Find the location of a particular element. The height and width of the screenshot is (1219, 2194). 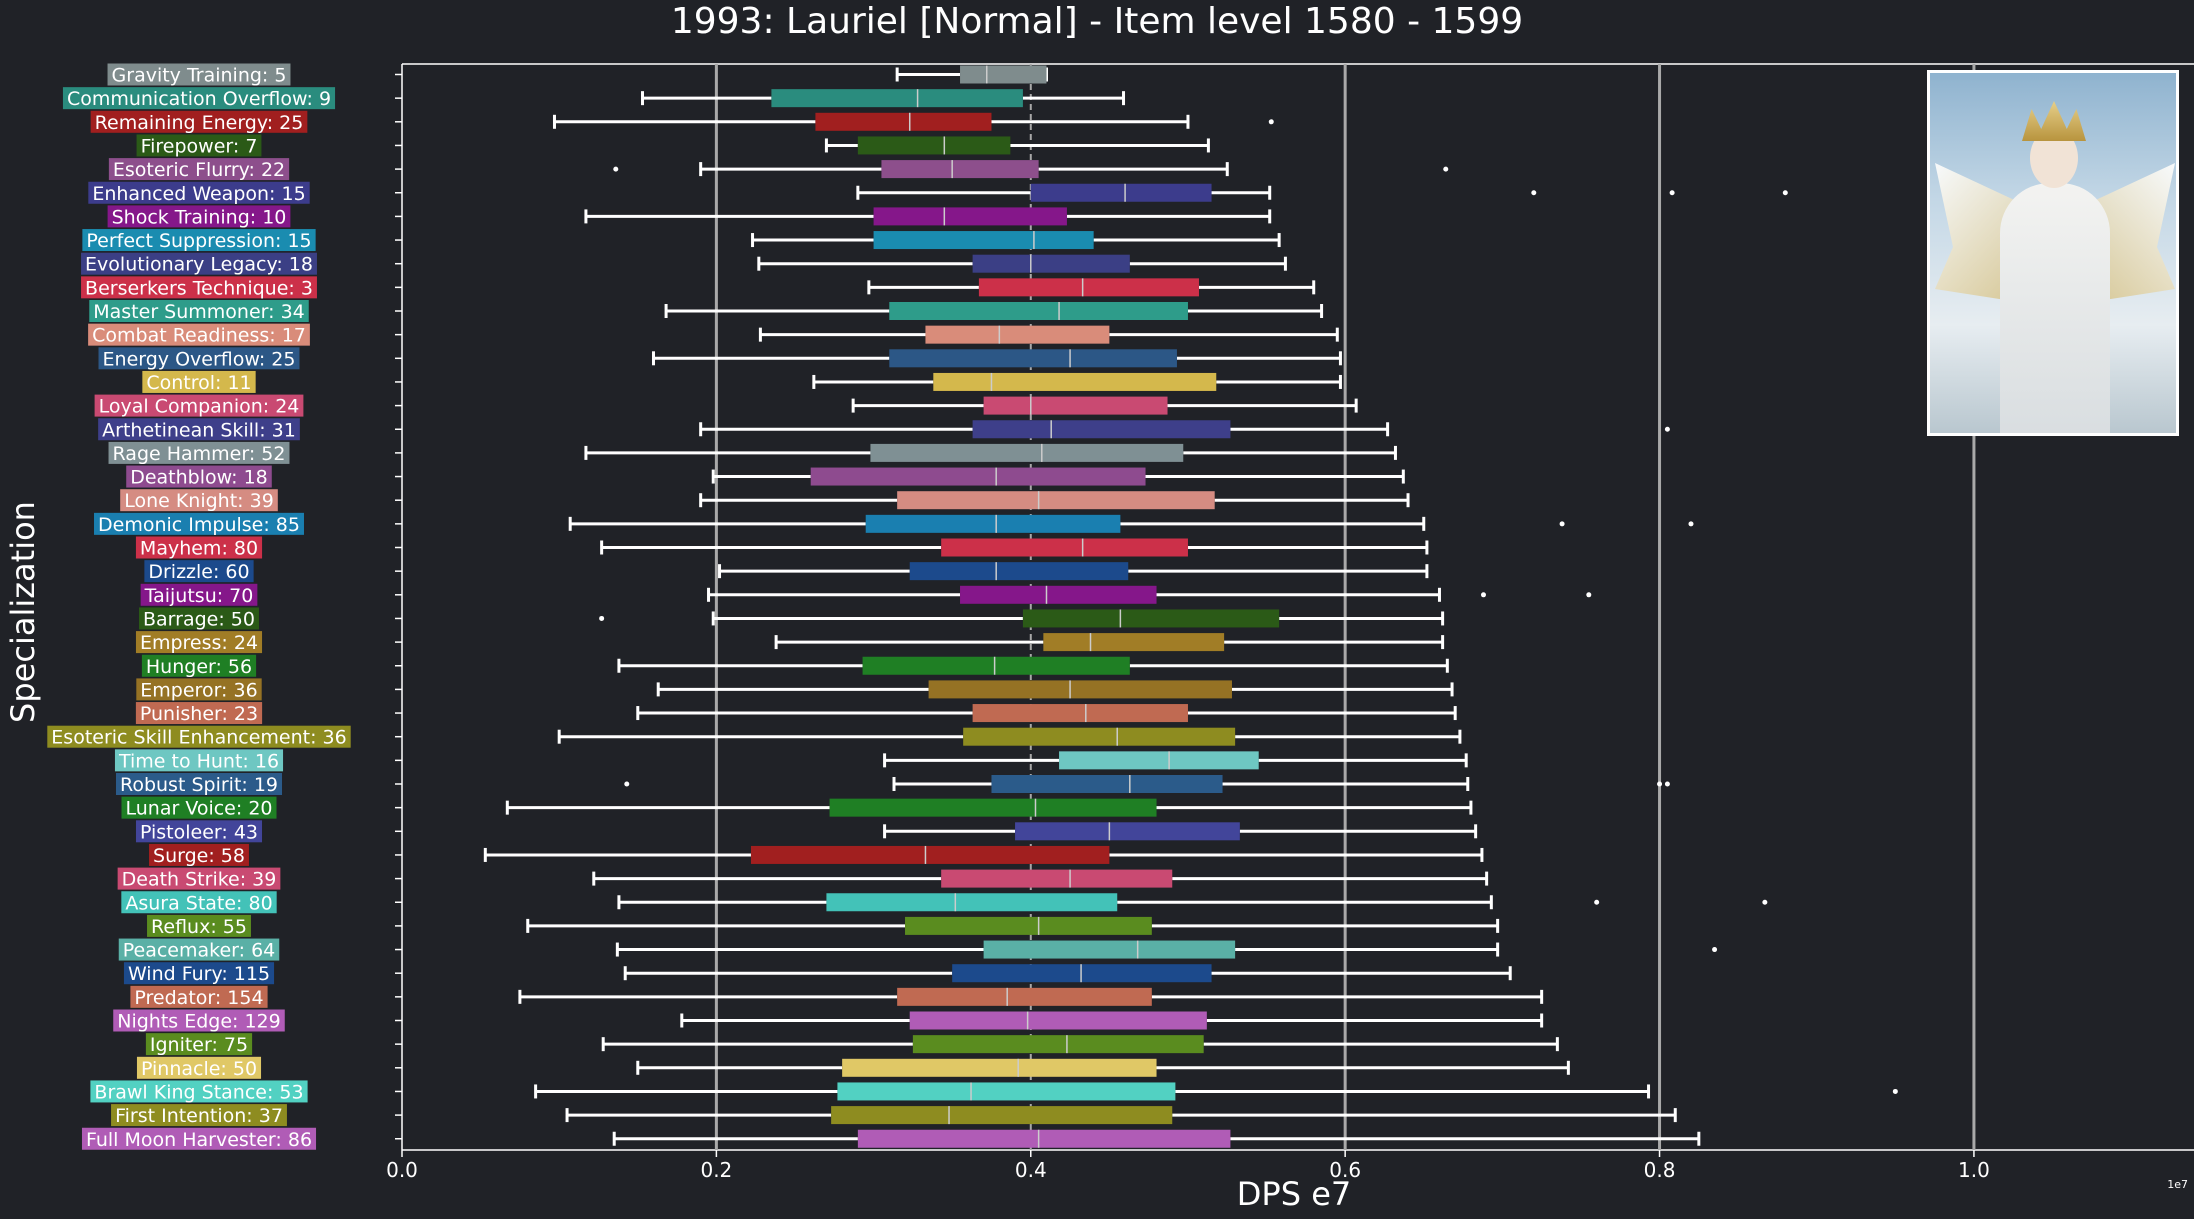

category-label: Firepower: 7 is located at coordinates (199, 146).